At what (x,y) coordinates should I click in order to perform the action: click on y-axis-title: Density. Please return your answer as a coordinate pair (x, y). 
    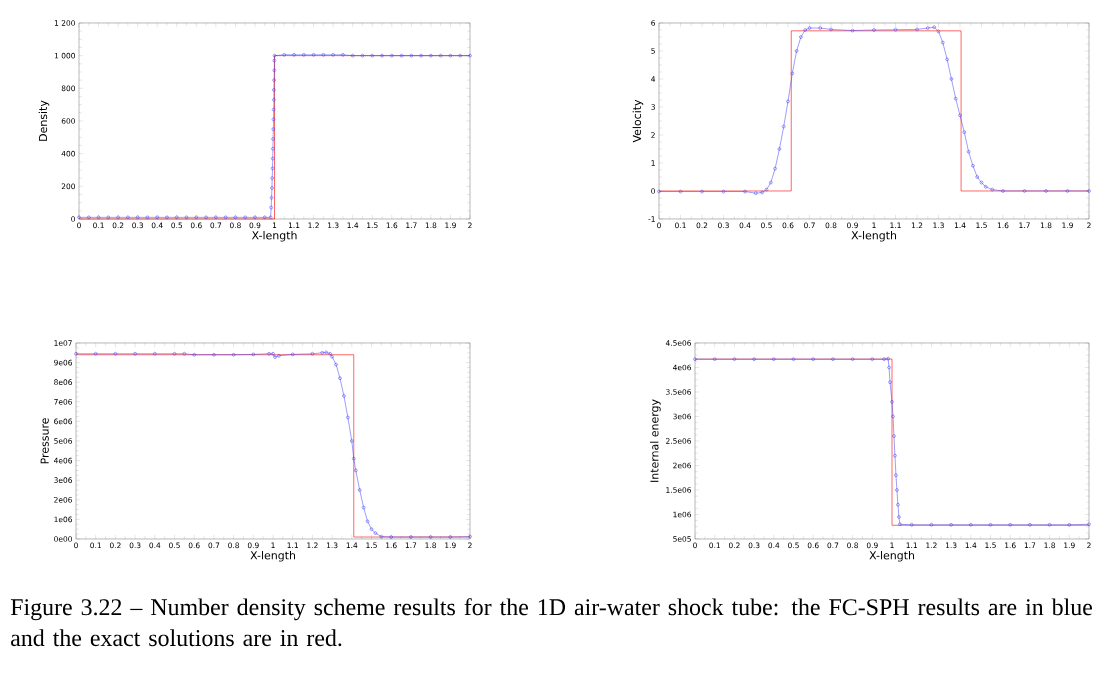
    Looking at the image, I should click on (44, 120).